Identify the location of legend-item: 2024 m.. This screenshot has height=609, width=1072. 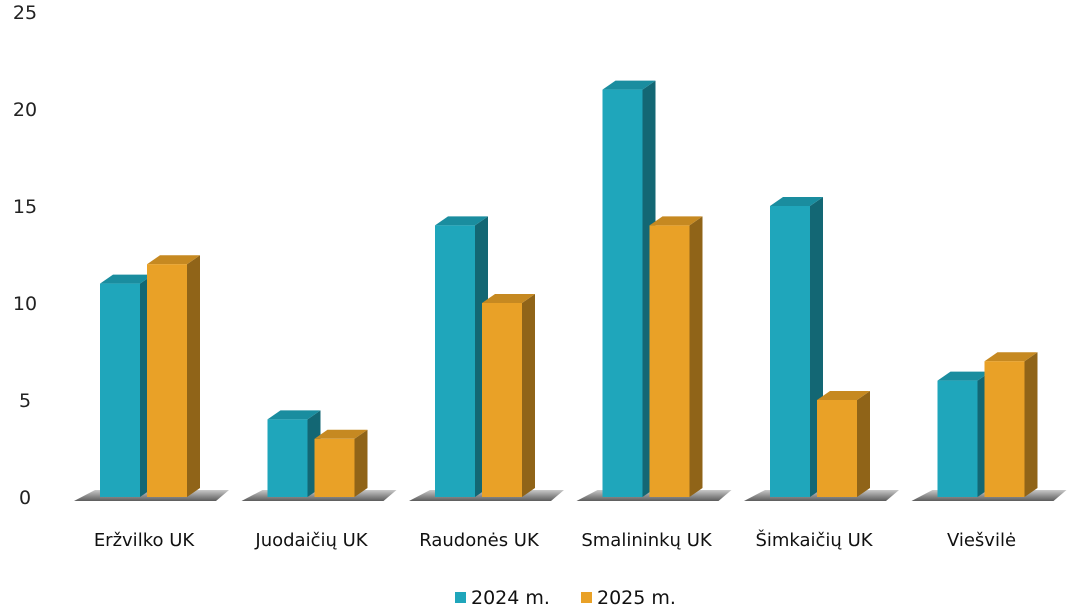
(502, 598).